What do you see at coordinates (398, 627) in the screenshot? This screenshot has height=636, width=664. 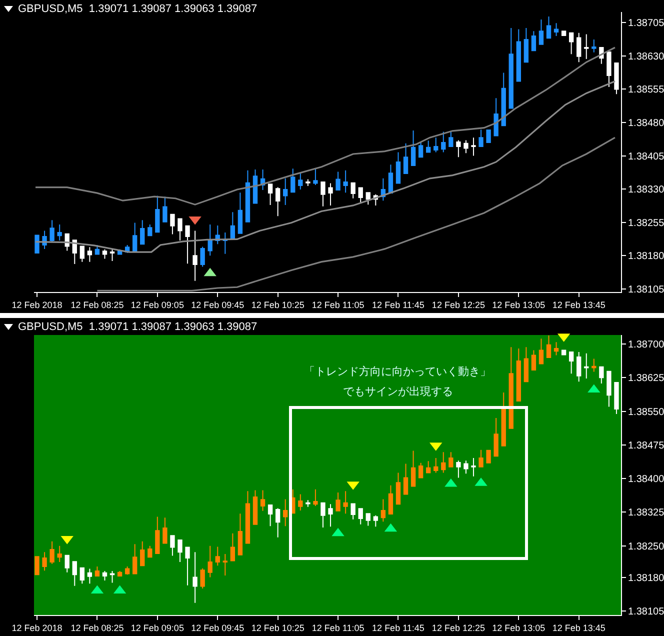 I see `x-tick-label: 12 Feb 11:45` at bounding box center [398, 627].